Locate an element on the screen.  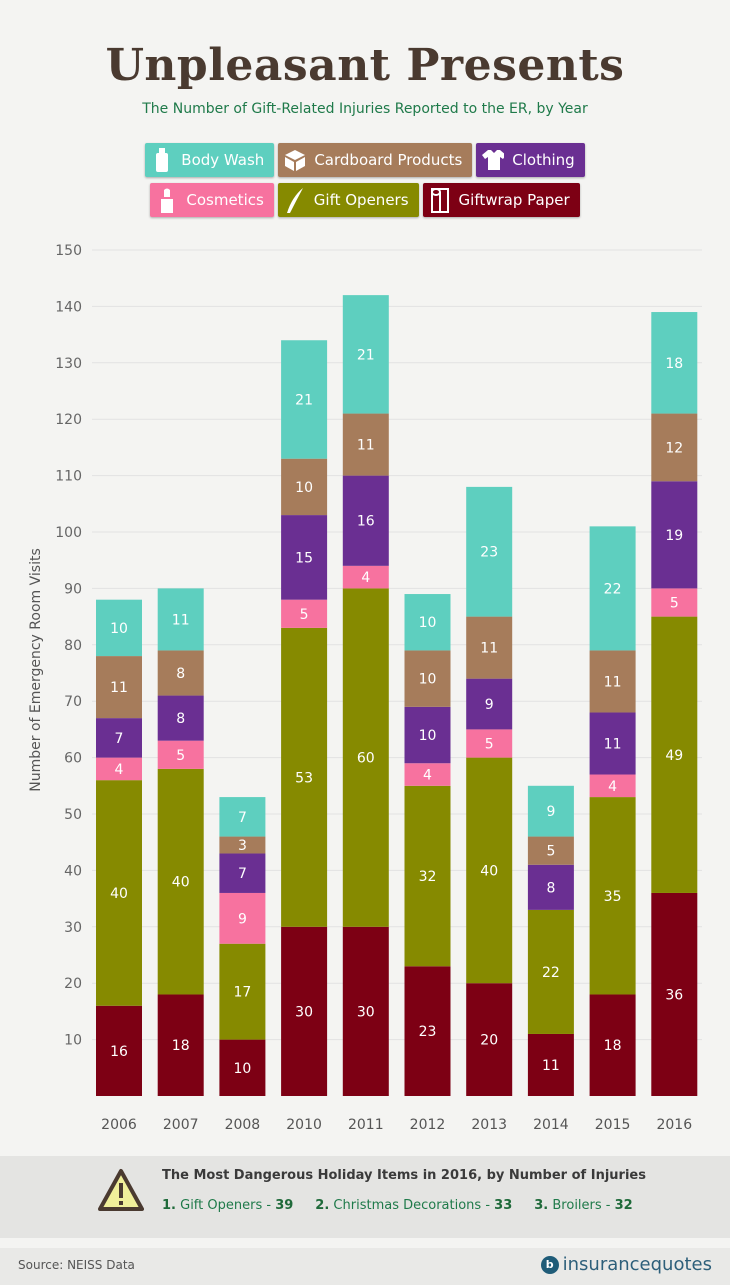
page-title: Unpleasant Presents is located at coordinates (365, 65).